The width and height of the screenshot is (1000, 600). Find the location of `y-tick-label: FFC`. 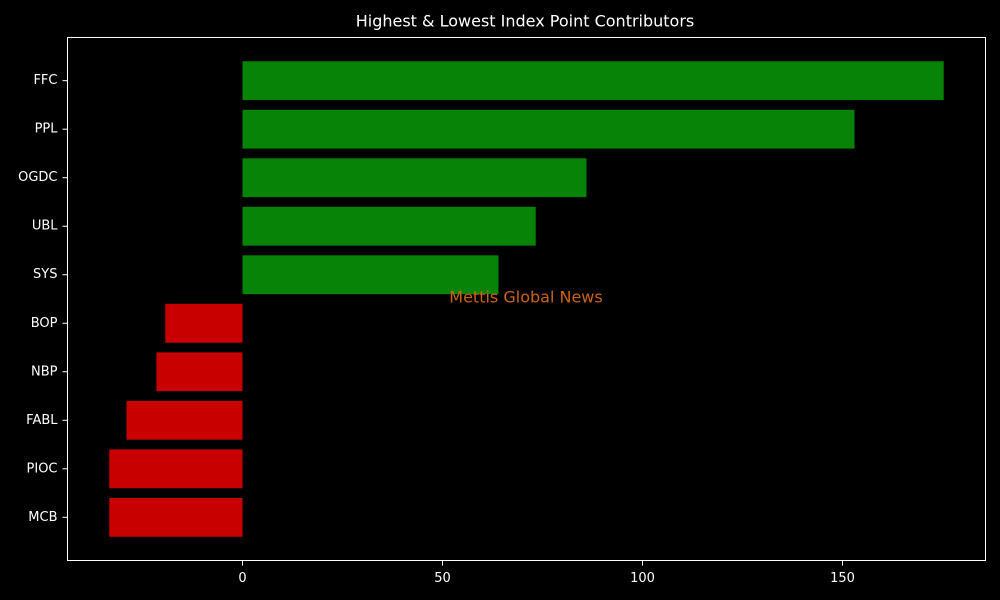

y-tick-label: FFC is located at coordinates (45, 80).